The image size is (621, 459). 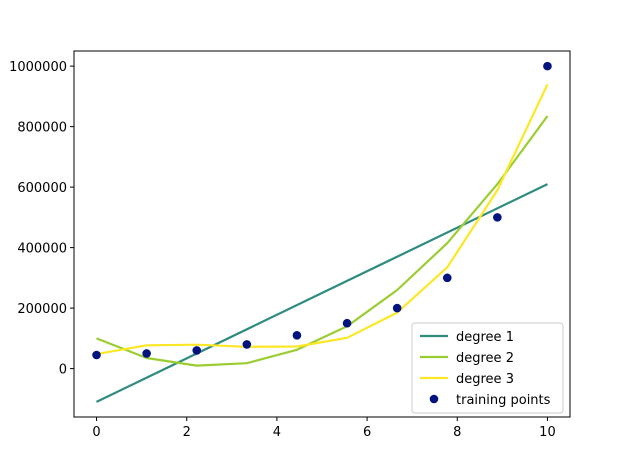 What do you see at coordinates (42, 249) in the screenshot?
I see `y-tick-label: 400000` at bounding box center [42, 249].